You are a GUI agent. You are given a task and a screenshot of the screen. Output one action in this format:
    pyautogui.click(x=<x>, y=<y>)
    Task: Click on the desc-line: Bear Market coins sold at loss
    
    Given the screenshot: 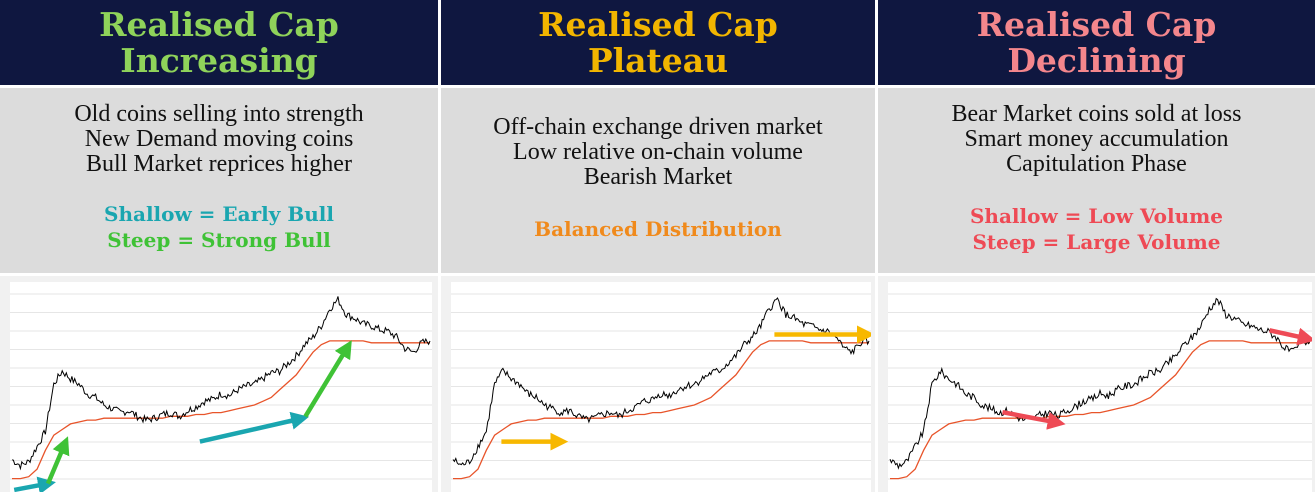 What is the action you would take?
    pyautogui.click(x=1096, y=114)
    